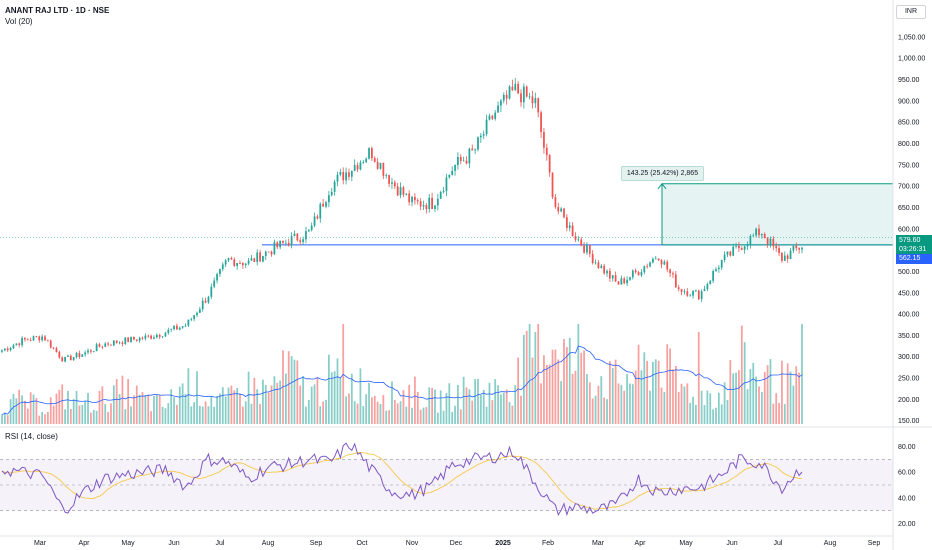 The width and height of the screenshot is (932, 550). I want to click on rsi-legend: RSI (14, close), so click(31, 436).